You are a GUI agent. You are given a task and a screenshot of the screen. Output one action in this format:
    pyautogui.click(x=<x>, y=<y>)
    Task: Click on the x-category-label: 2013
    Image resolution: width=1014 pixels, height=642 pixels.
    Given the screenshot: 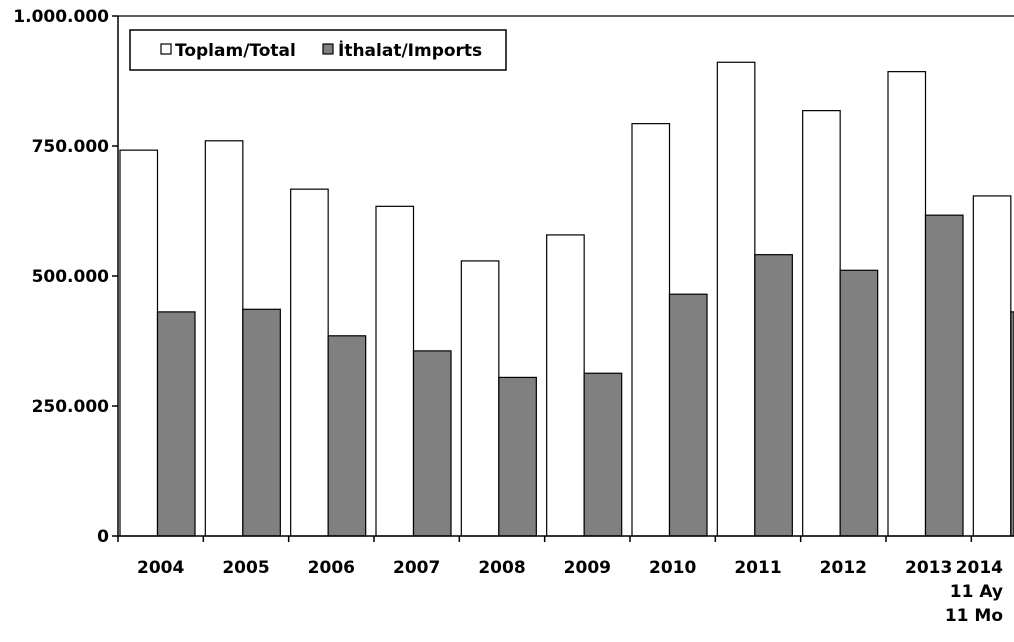 What is the action you would take?
    pyautogui.click(x=928, y=568)
    